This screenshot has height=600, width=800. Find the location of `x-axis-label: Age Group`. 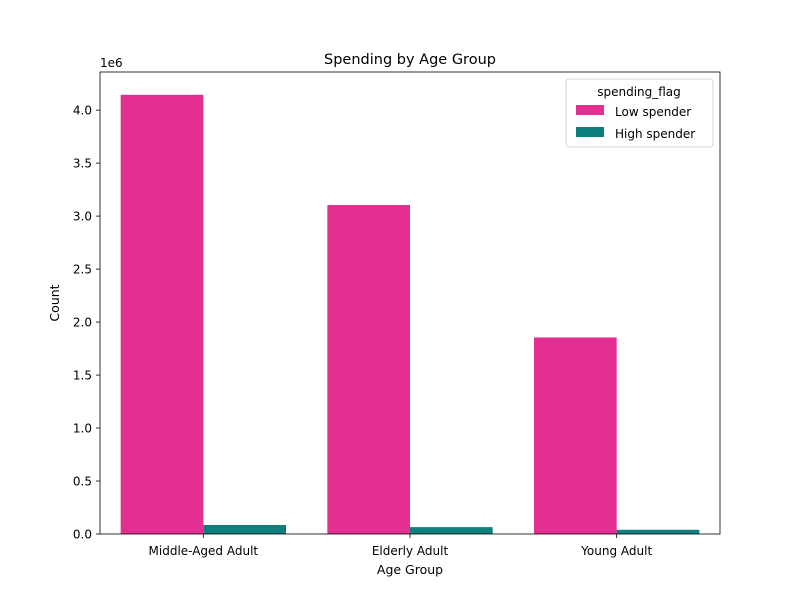

x-axis-label: Age Group is located at coordinates (410, 569).